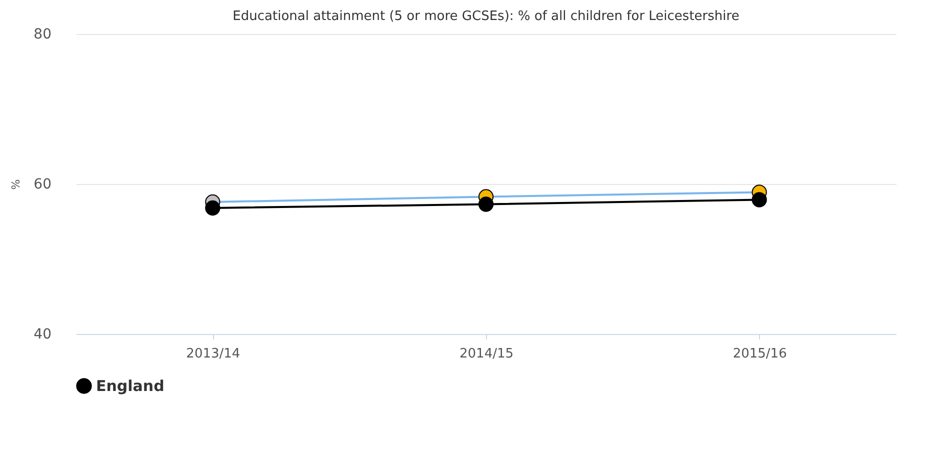 The image size is (941, 453). I want to click on x-tick-label: 2015/16, so click(759, 354).